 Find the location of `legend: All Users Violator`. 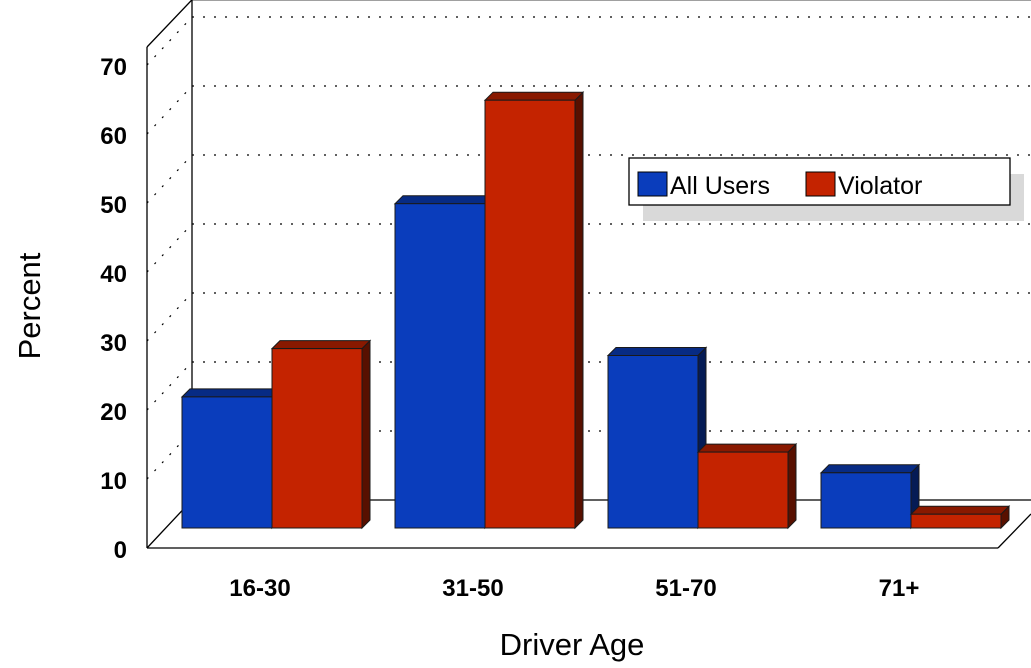

legend: All Users Violator is located at coordinates (826, 189).